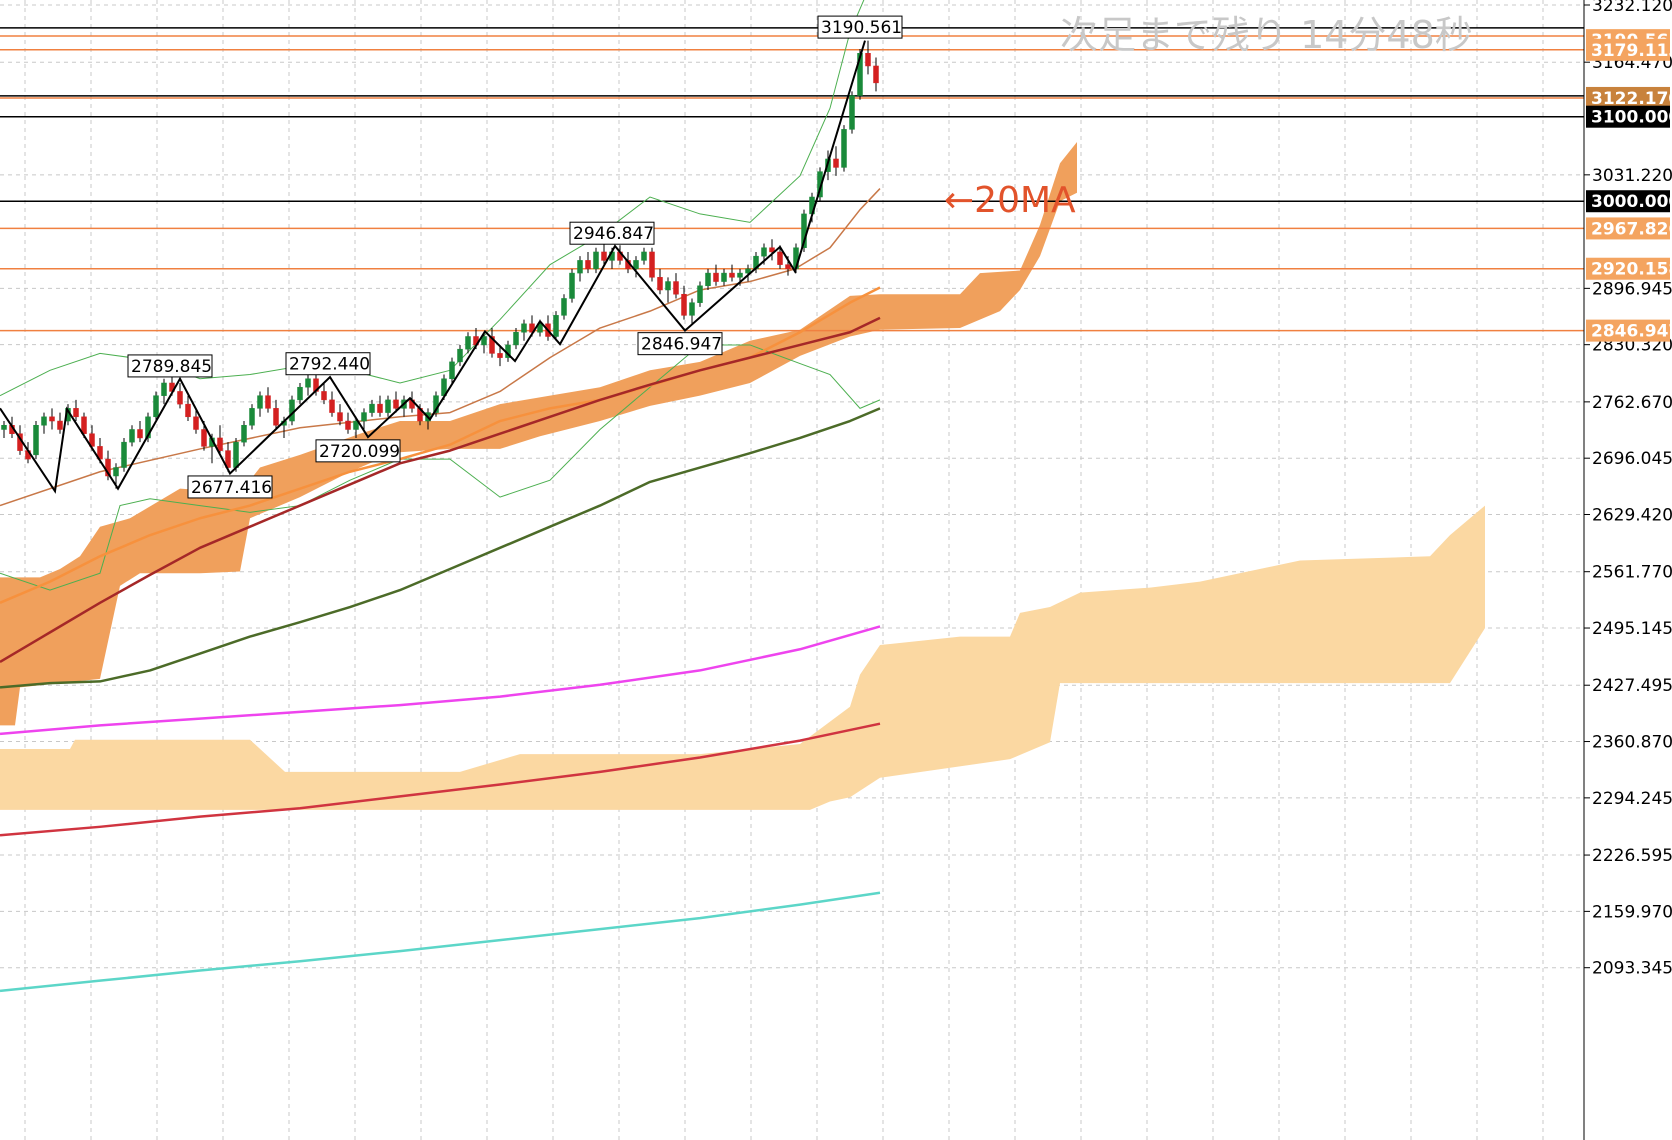 The height and width of the screenshot is (1140, 1672). What do you see at coordinates (1631, 270) in the screenshot?
I see `price-tag-label: 2920.158` at bounding box center [1631, 270].